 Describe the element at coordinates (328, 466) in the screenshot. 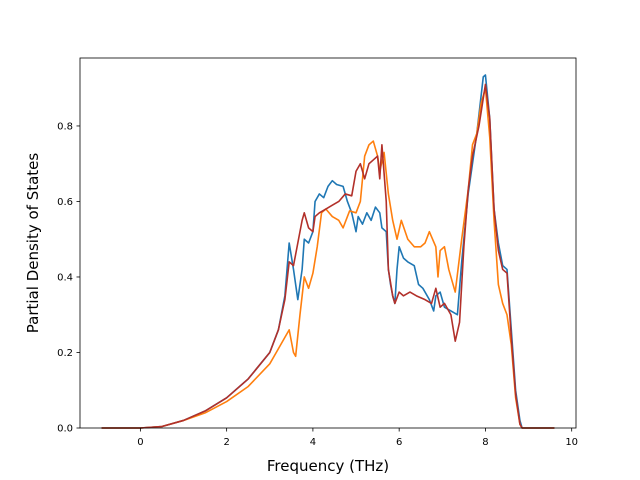

I see `x-axis-title: Frequency (THz)` at that location.